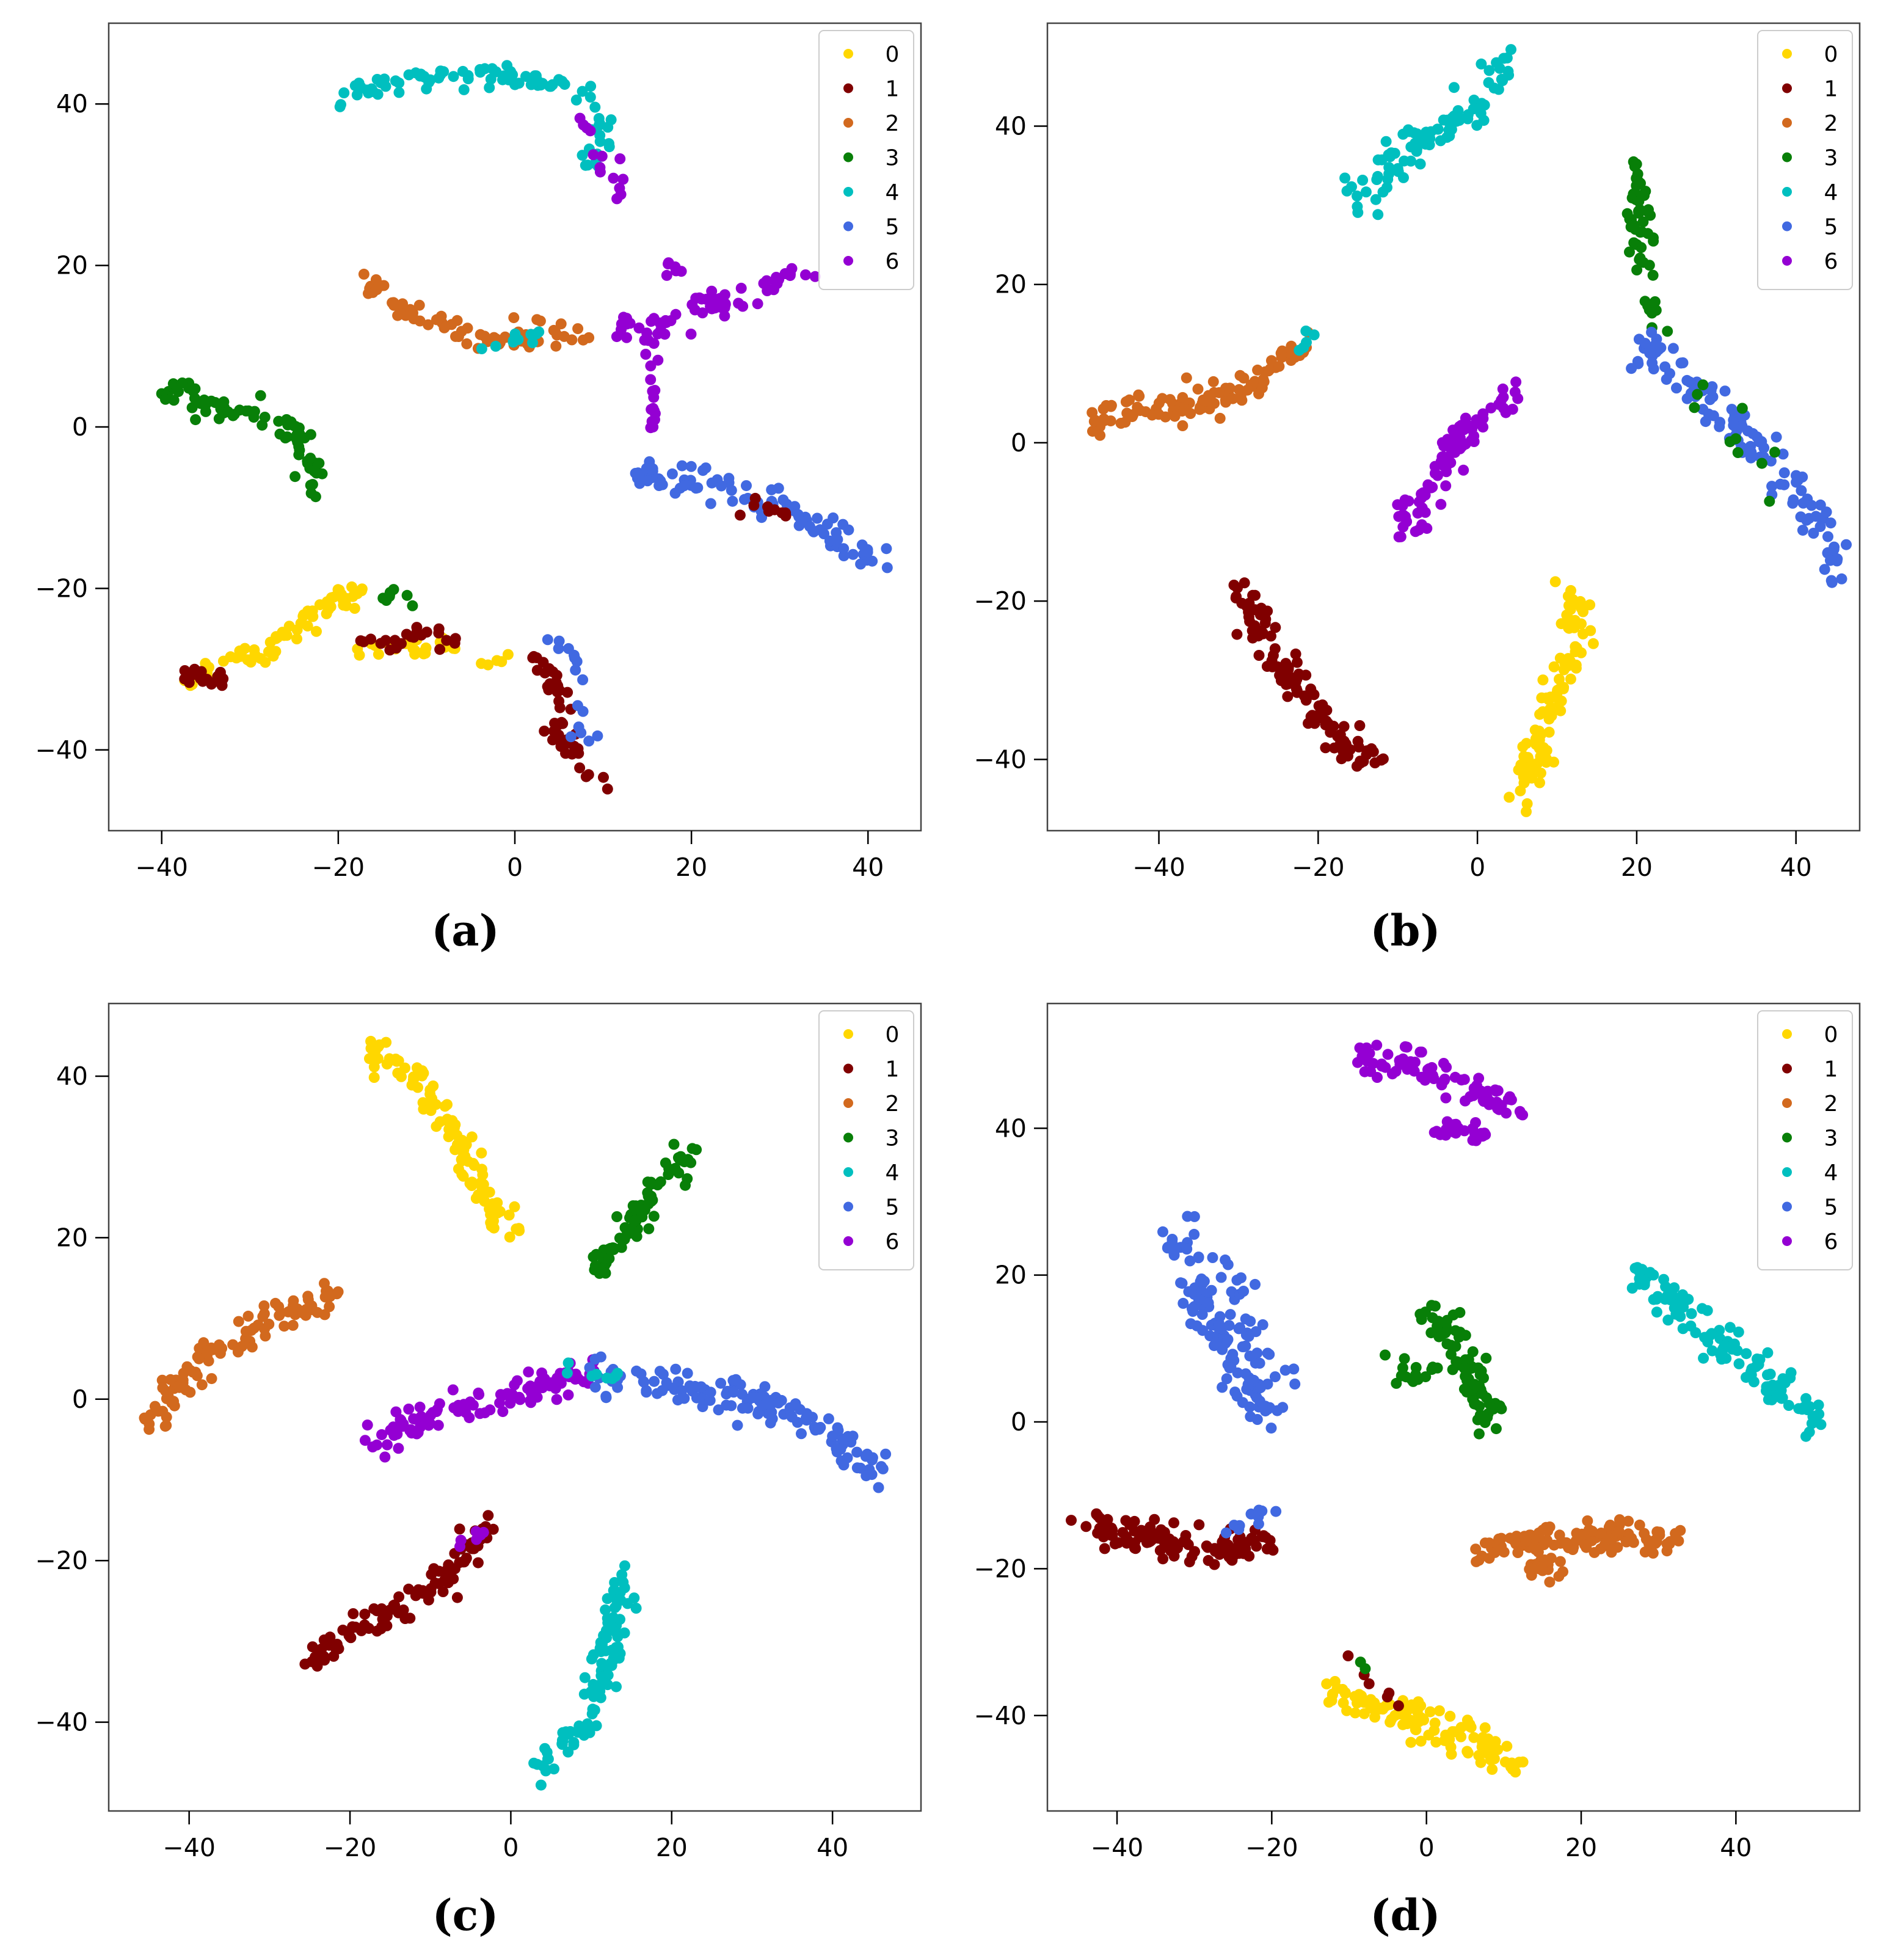  What do you see at coordinates (1831, 1104) in the screenshot?
I see `legend-label-2: 2` at bounding box center [1831, 1104].